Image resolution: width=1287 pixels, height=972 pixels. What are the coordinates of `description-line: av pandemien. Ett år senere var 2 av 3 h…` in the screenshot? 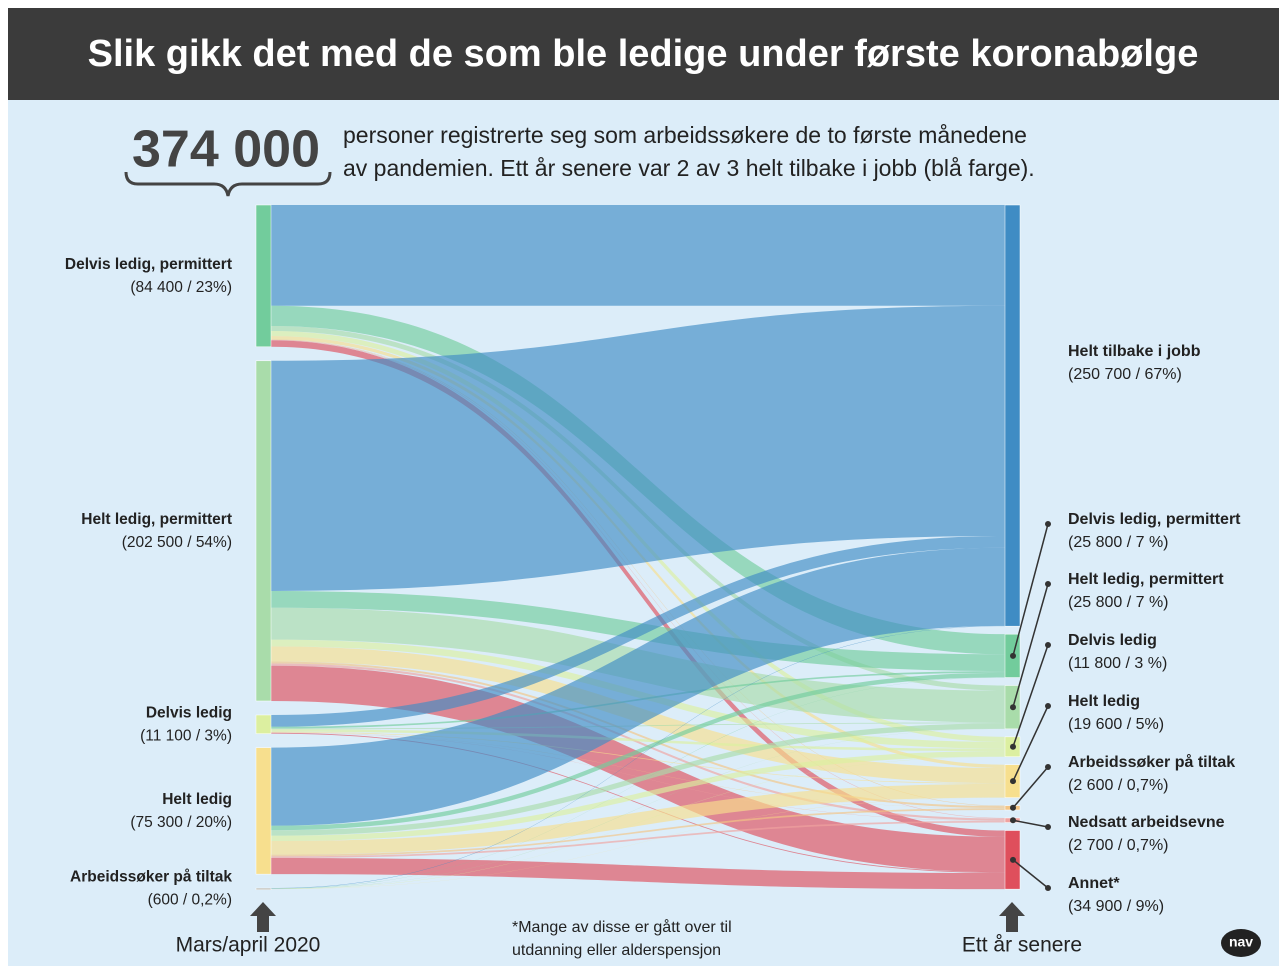 It's located at (689, 168).